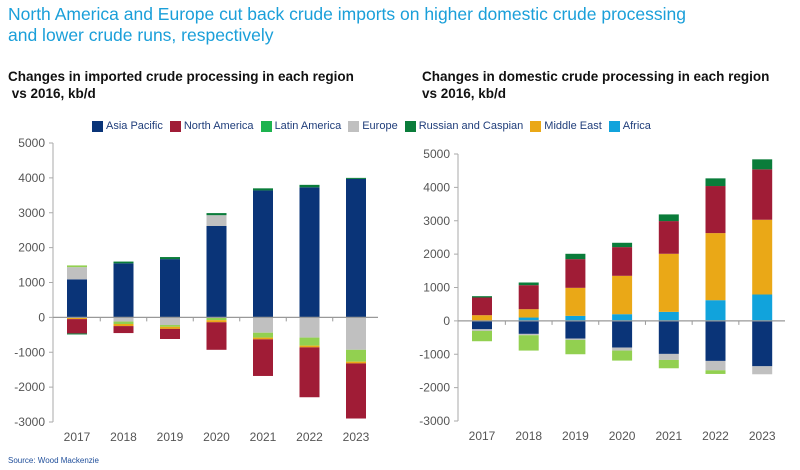 This screenshot has width=800, height=470. What do you see at coordinates (380, 126) in the screenshot?
I see `legend-label: Europe` at bounding box center [380, 126].